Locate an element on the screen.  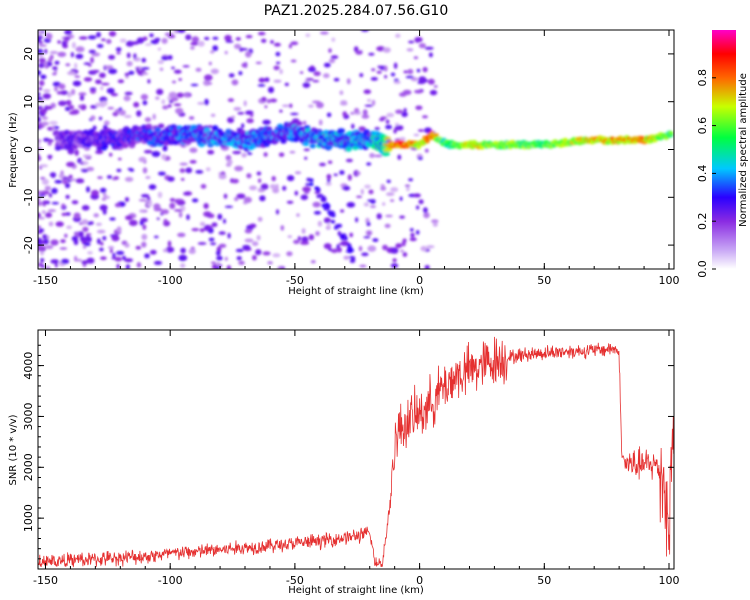
x-tick-label: -100 is located at coordinates (170, 280).